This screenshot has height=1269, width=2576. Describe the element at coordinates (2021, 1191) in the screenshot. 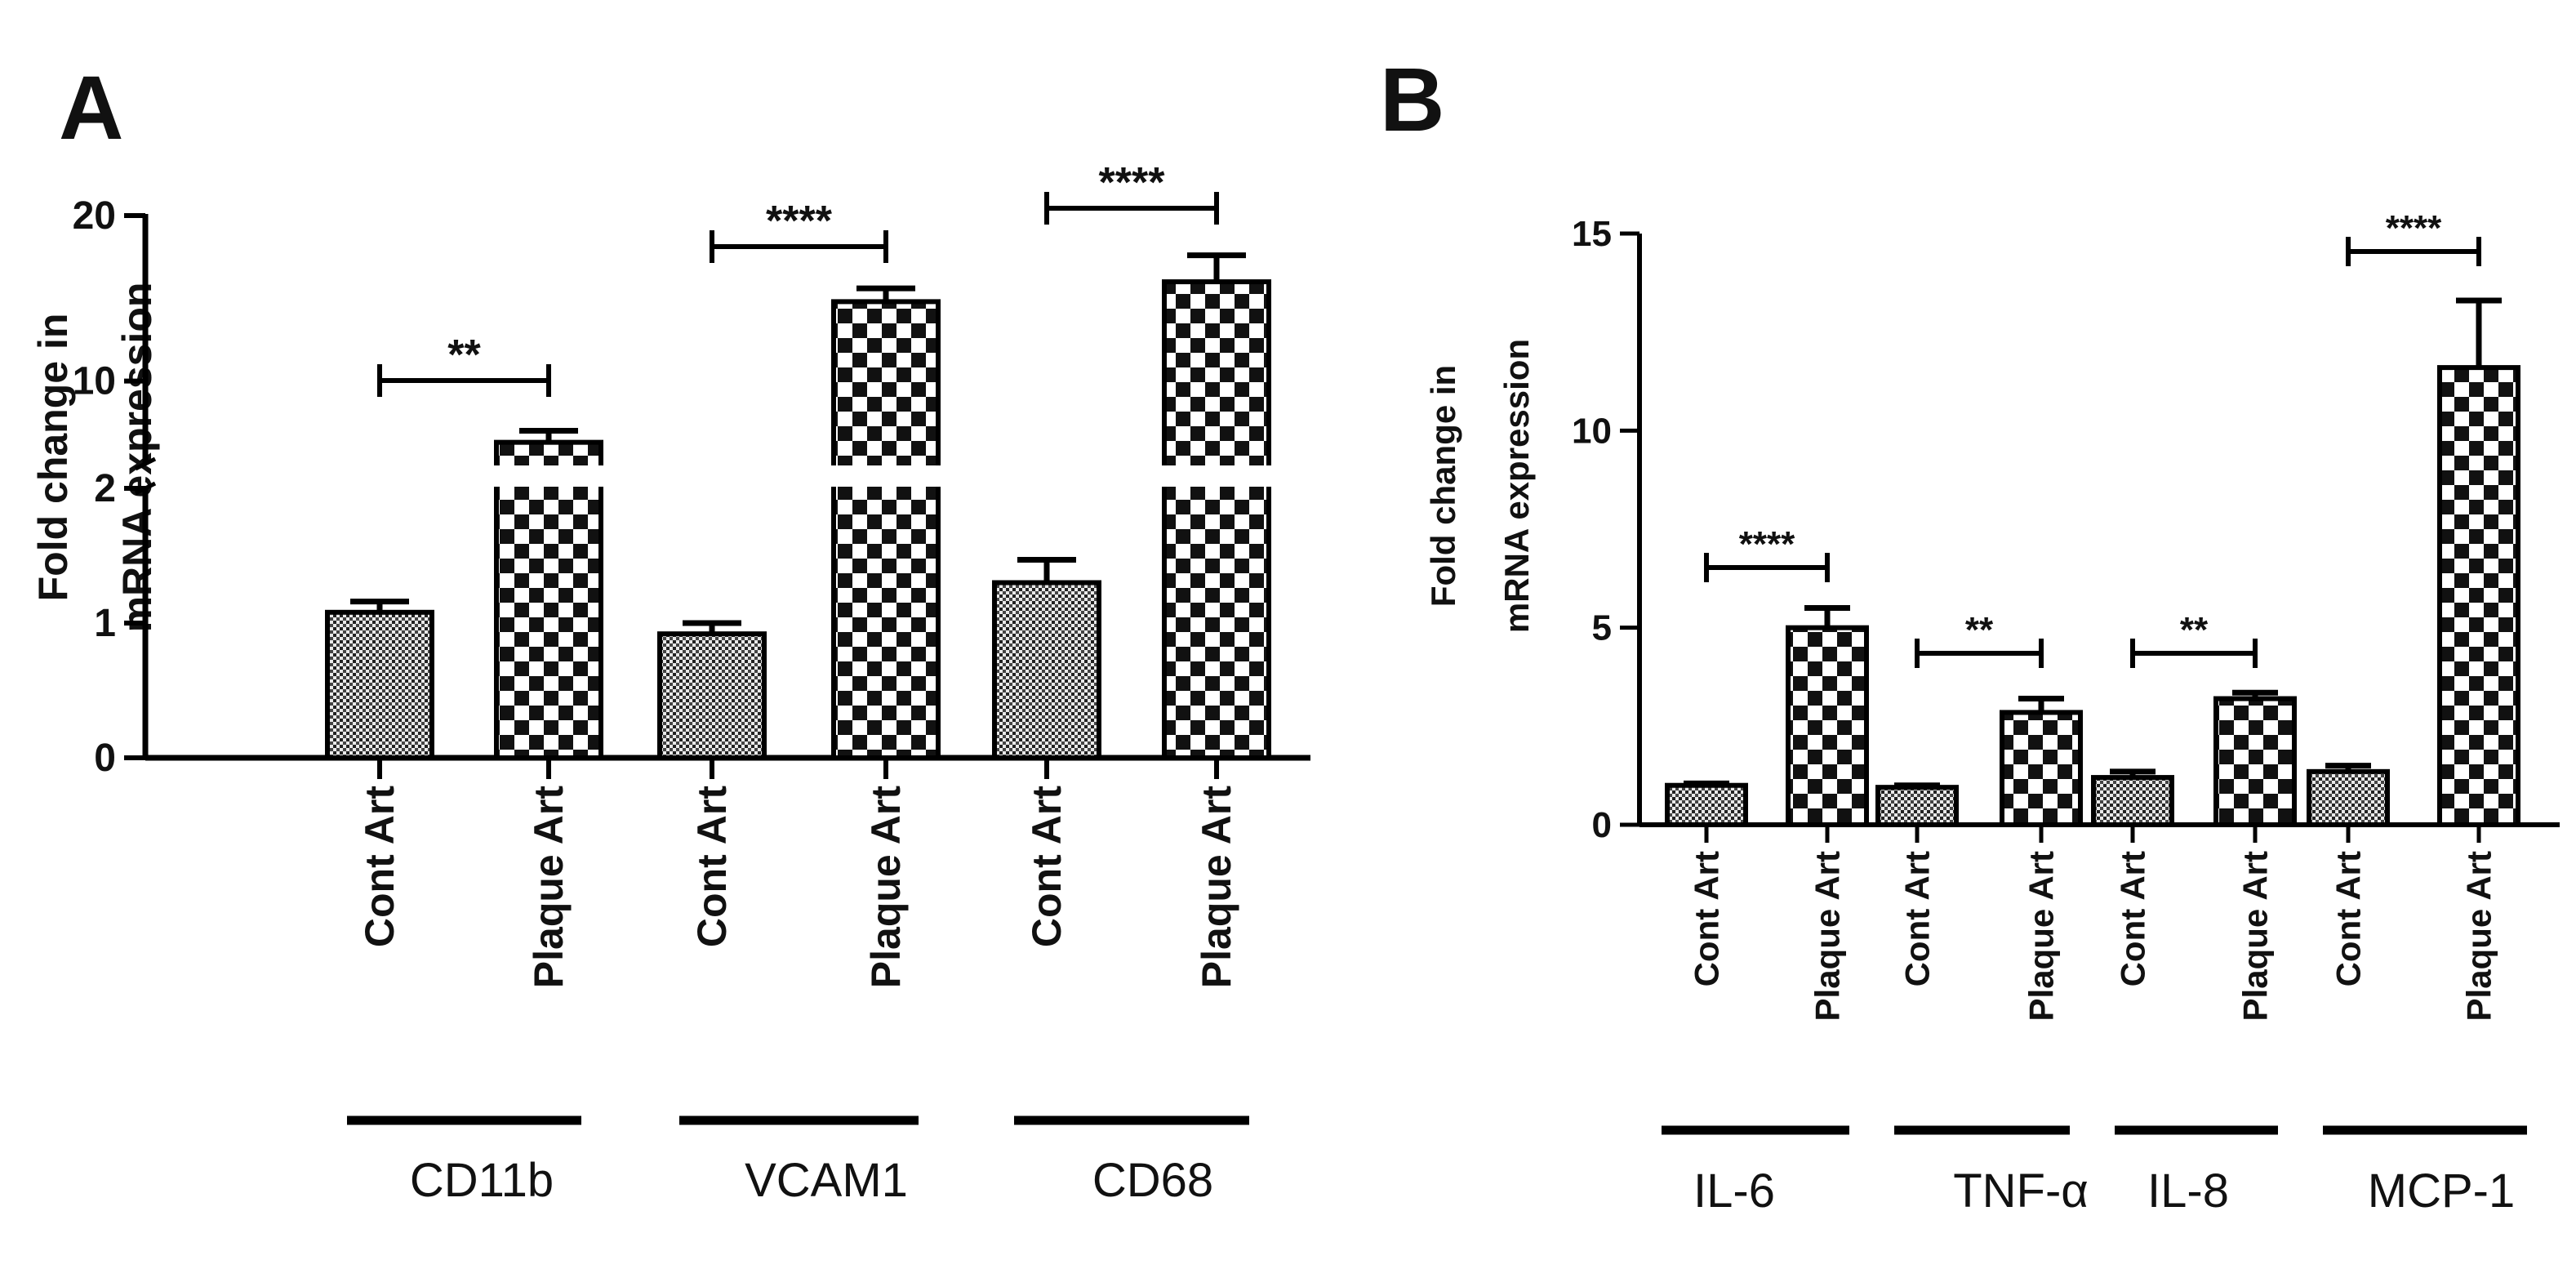

I see `group-label: TNF-α` at that location.